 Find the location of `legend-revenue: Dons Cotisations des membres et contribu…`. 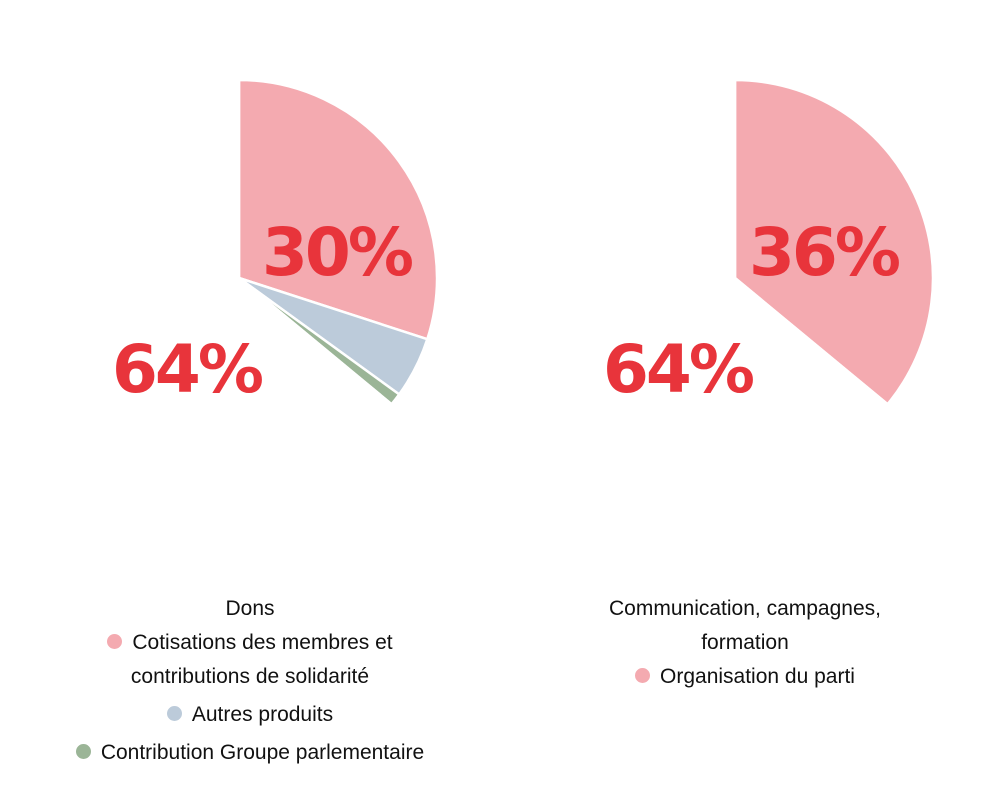

legend-revenue: Dons Cotisations des membres et contribu… is located at coordinates (250, 681).